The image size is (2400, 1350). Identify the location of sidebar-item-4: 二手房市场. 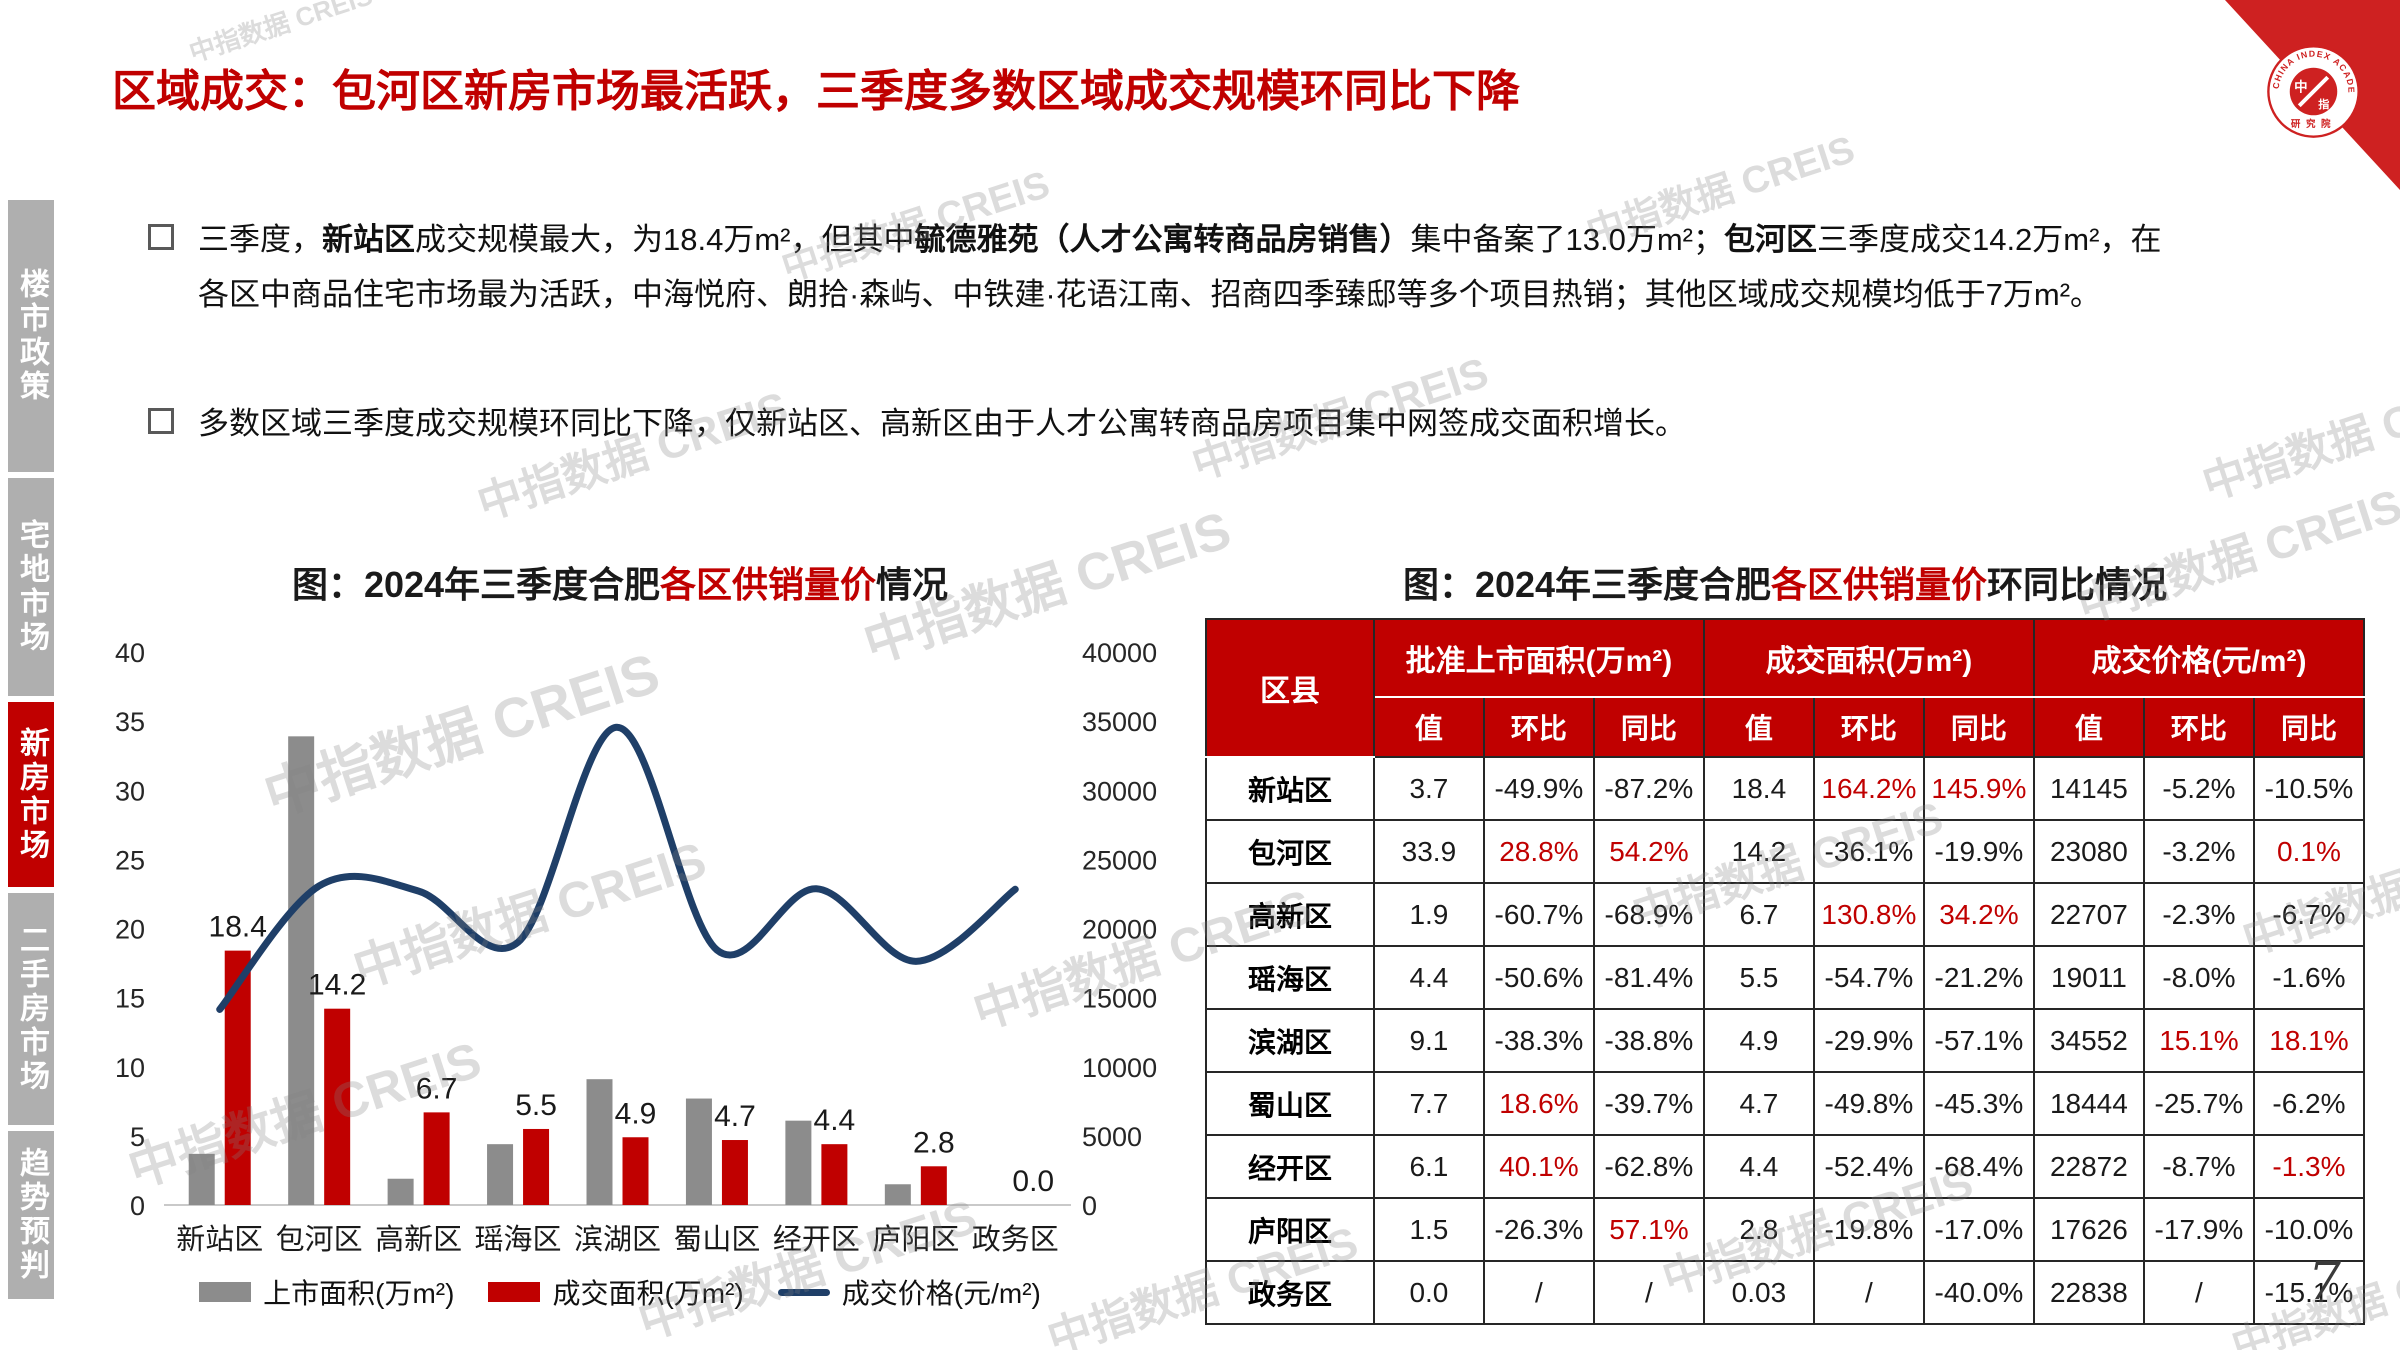
(31, 1009).